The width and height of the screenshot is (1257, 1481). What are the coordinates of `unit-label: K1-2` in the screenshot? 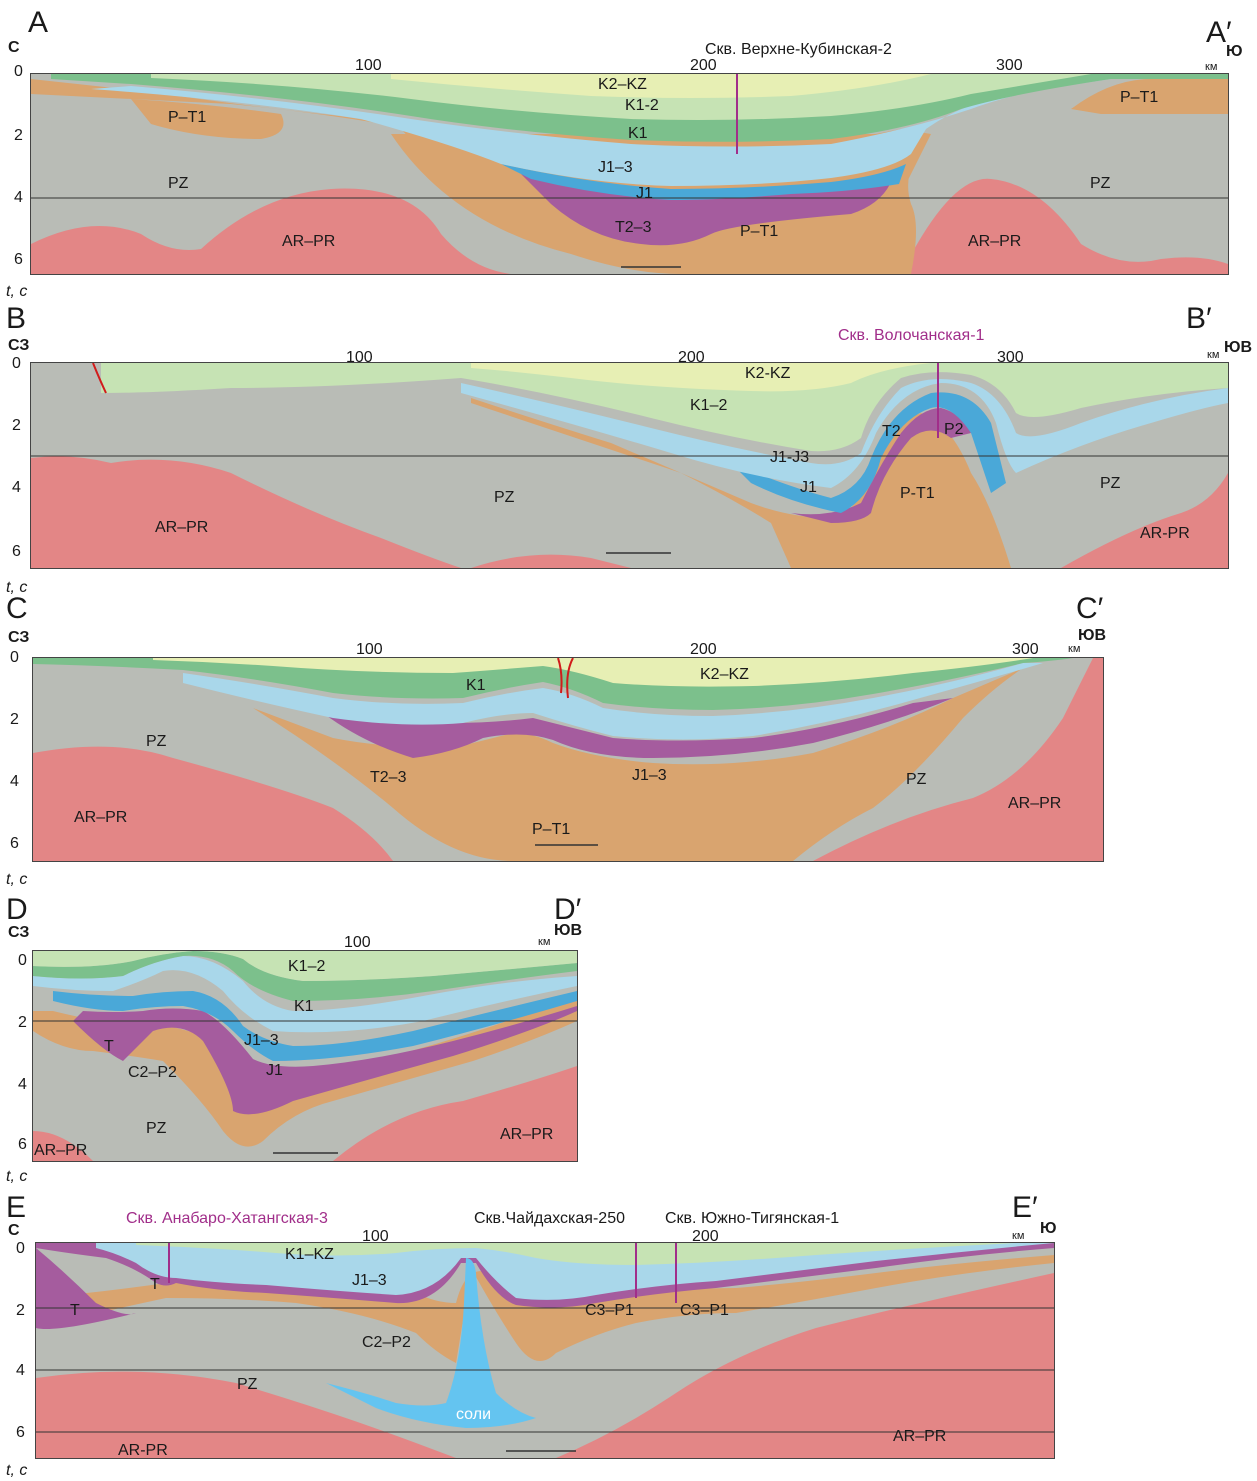 It's located at (642, 105).